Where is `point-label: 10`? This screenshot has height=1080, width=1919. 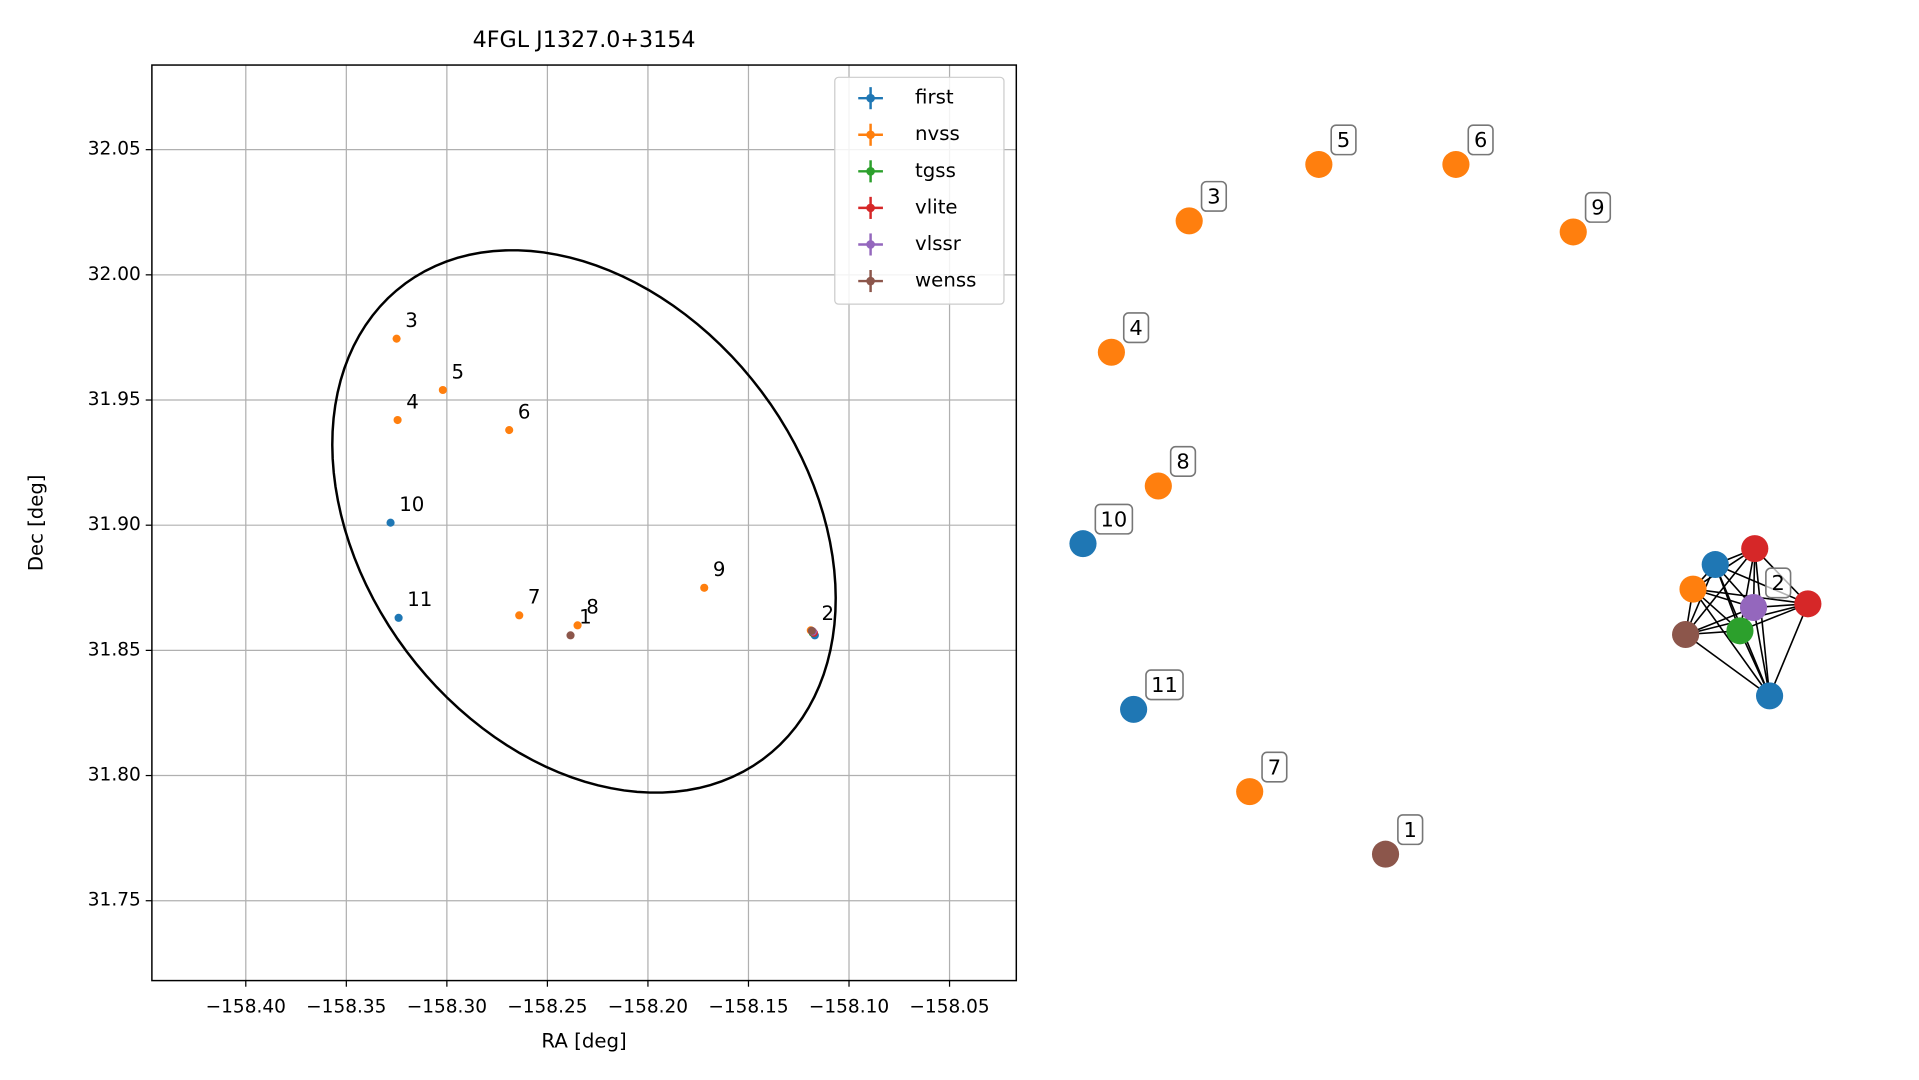
point-label: 10 is located at coordinates (411, 504).